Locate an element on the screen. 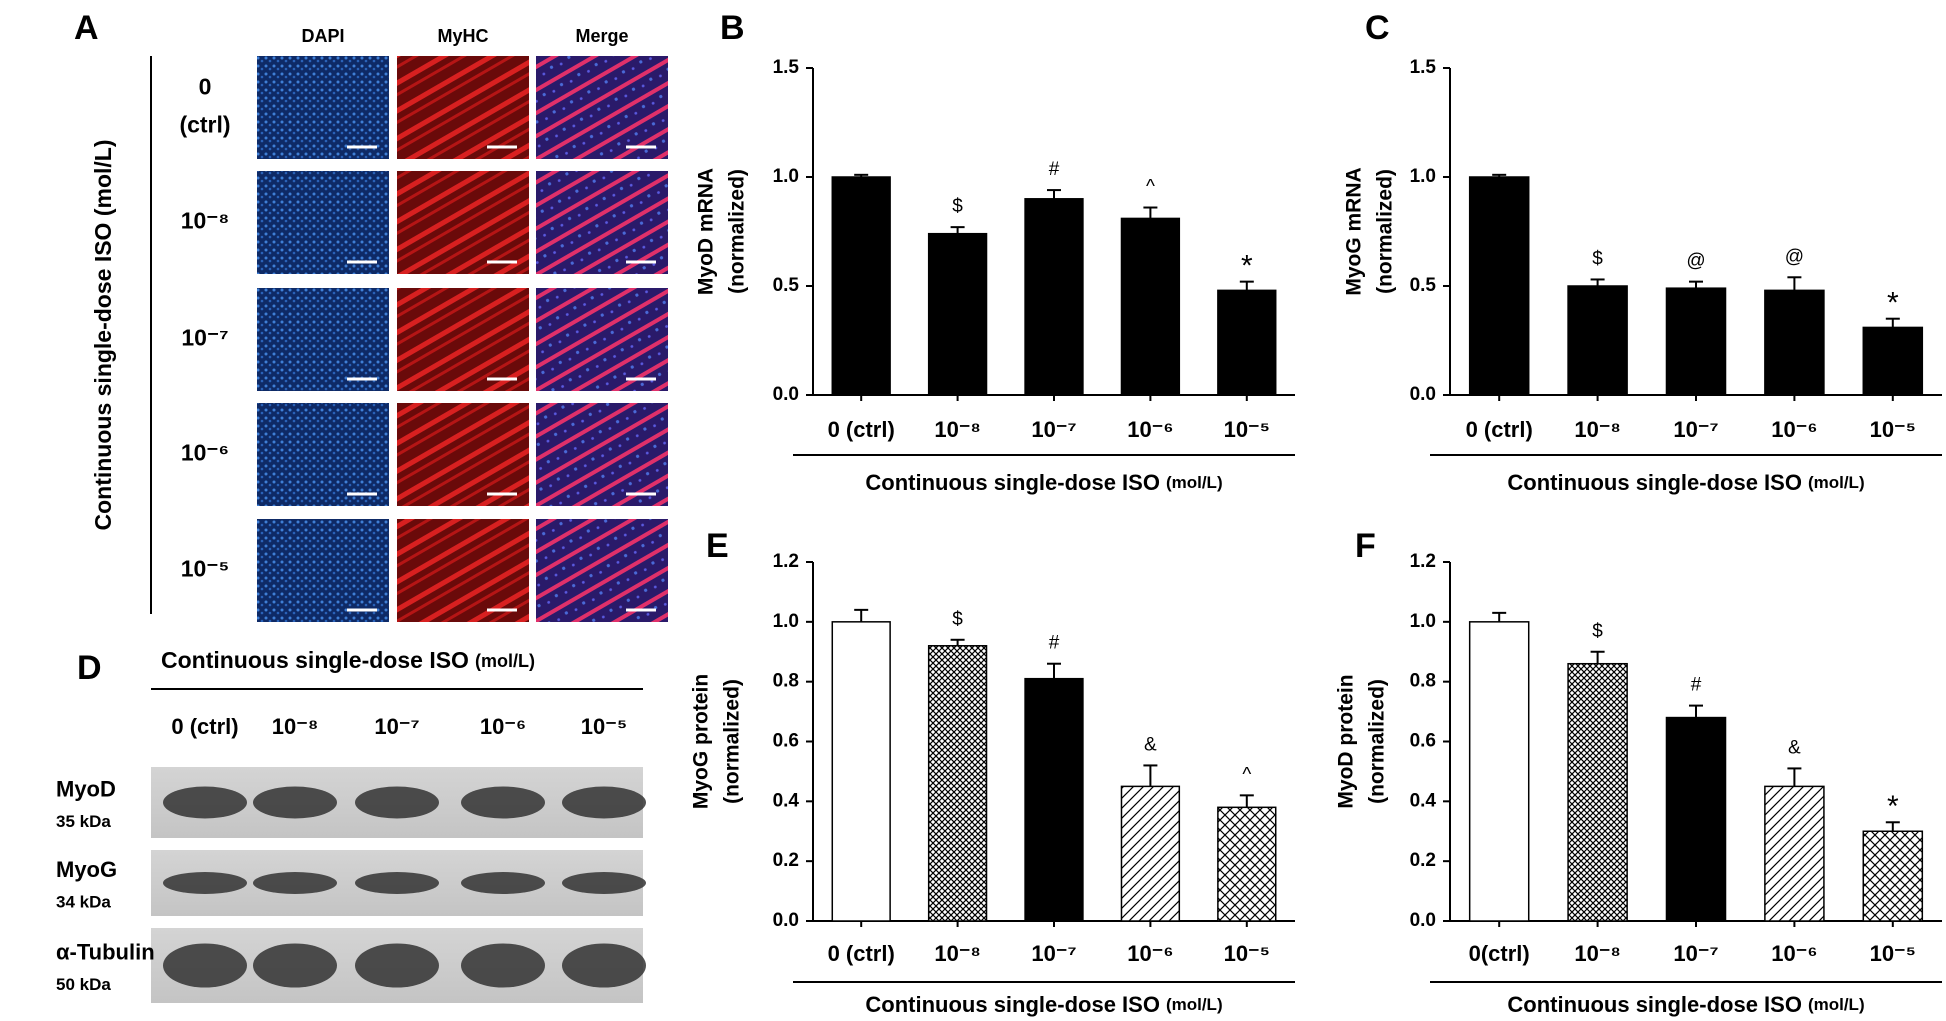 Image resolution: width=1946 pixels, height=1021 pixels. row-label: (ctrl) is located at coordinates (204, 125).